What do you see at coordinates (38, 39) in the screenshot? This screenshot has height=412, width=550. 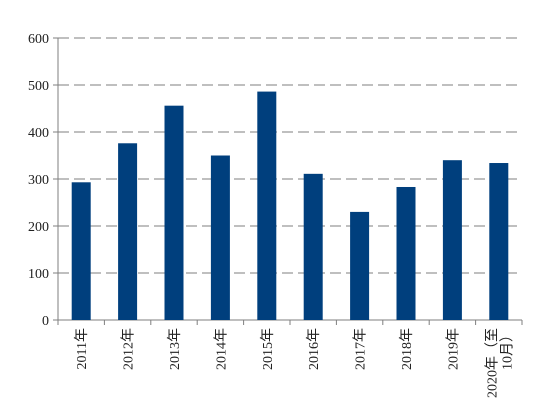 I see `y-tick-label: 600` at bounding box center [38, 39].